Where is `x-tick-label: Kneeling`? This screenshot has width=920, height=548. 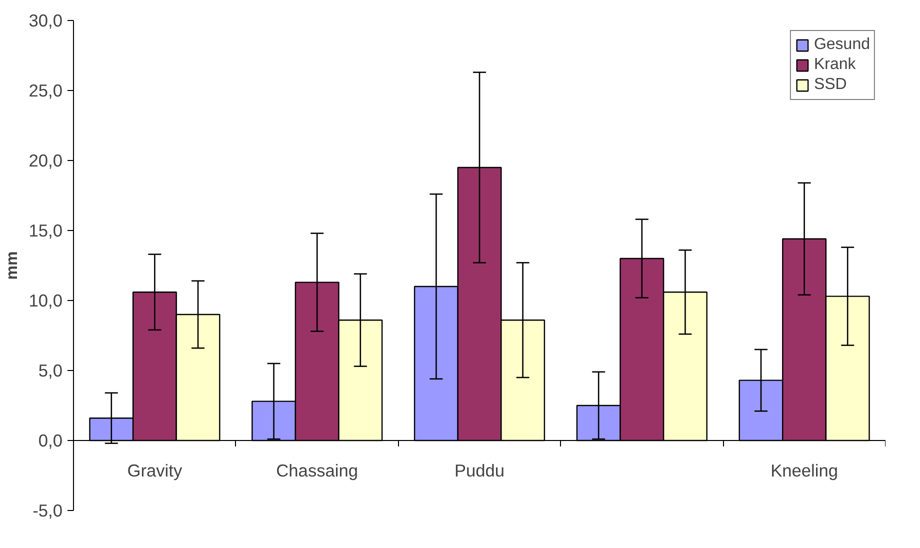 x-tick-label: Kneeling is located at coordinates (804, 470).